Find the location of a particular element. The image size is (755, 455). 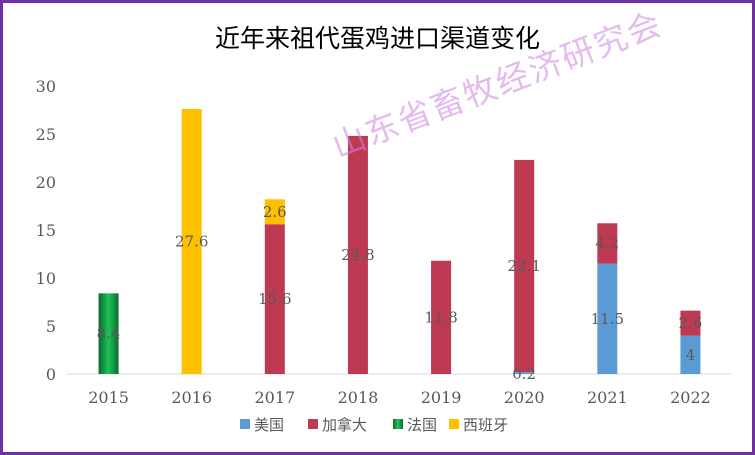

data-label: 0.2 is located at coordinates (524, 374).